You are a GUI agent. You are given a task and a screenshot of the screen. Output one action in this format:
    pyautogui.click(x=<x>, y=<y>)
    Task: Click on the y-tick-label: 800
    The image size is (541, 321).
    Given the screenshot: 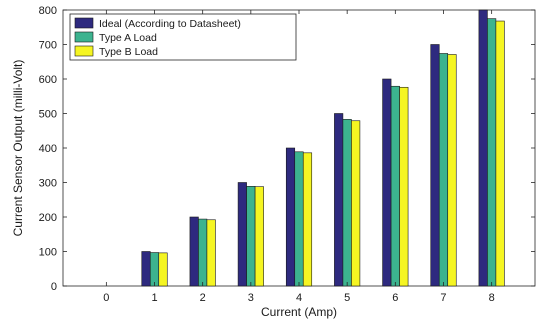 What is the action you would take?
    pyautogui.click(x=48, y=11)
    